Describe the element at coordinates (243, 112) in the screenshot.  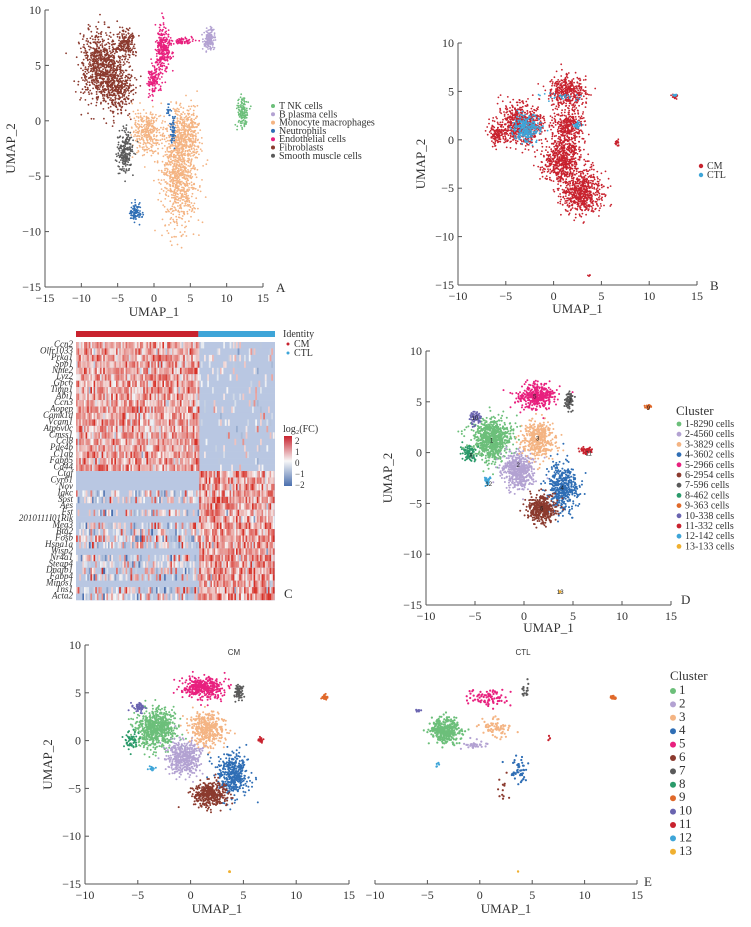
I see `cluster-t-nk-cells` at that location.